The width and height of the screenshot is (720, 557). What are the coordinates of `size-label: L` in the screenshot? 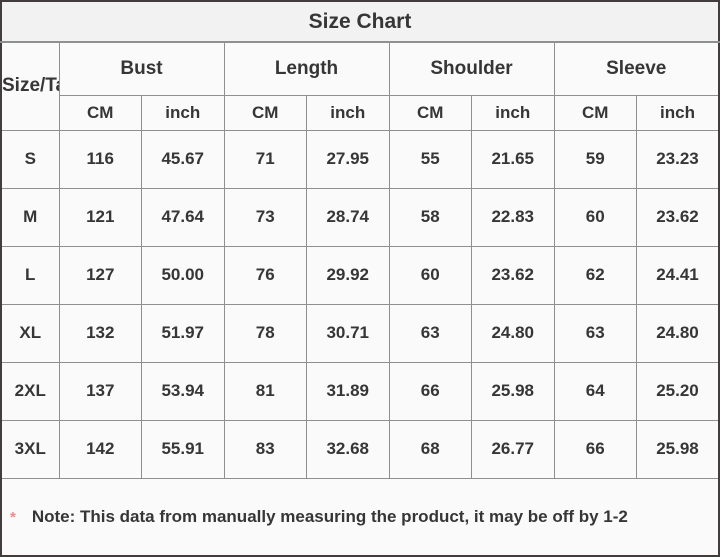 It's located at (30, 275).